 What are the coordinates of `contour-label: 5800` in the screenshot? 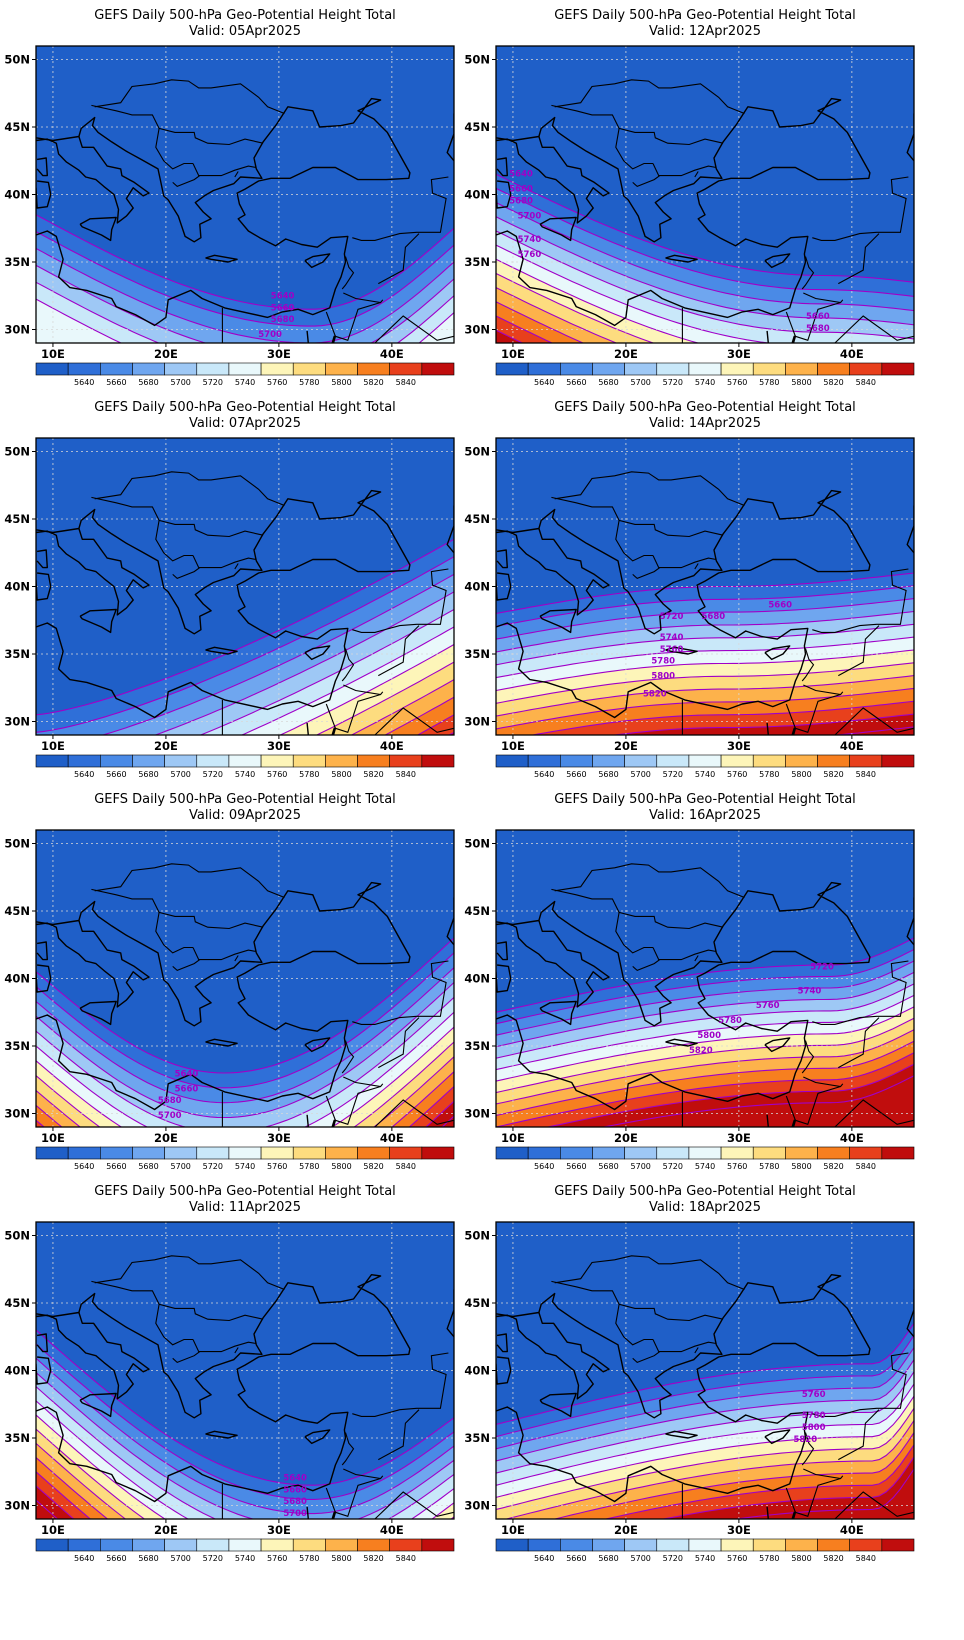 It's located at (663, 677).